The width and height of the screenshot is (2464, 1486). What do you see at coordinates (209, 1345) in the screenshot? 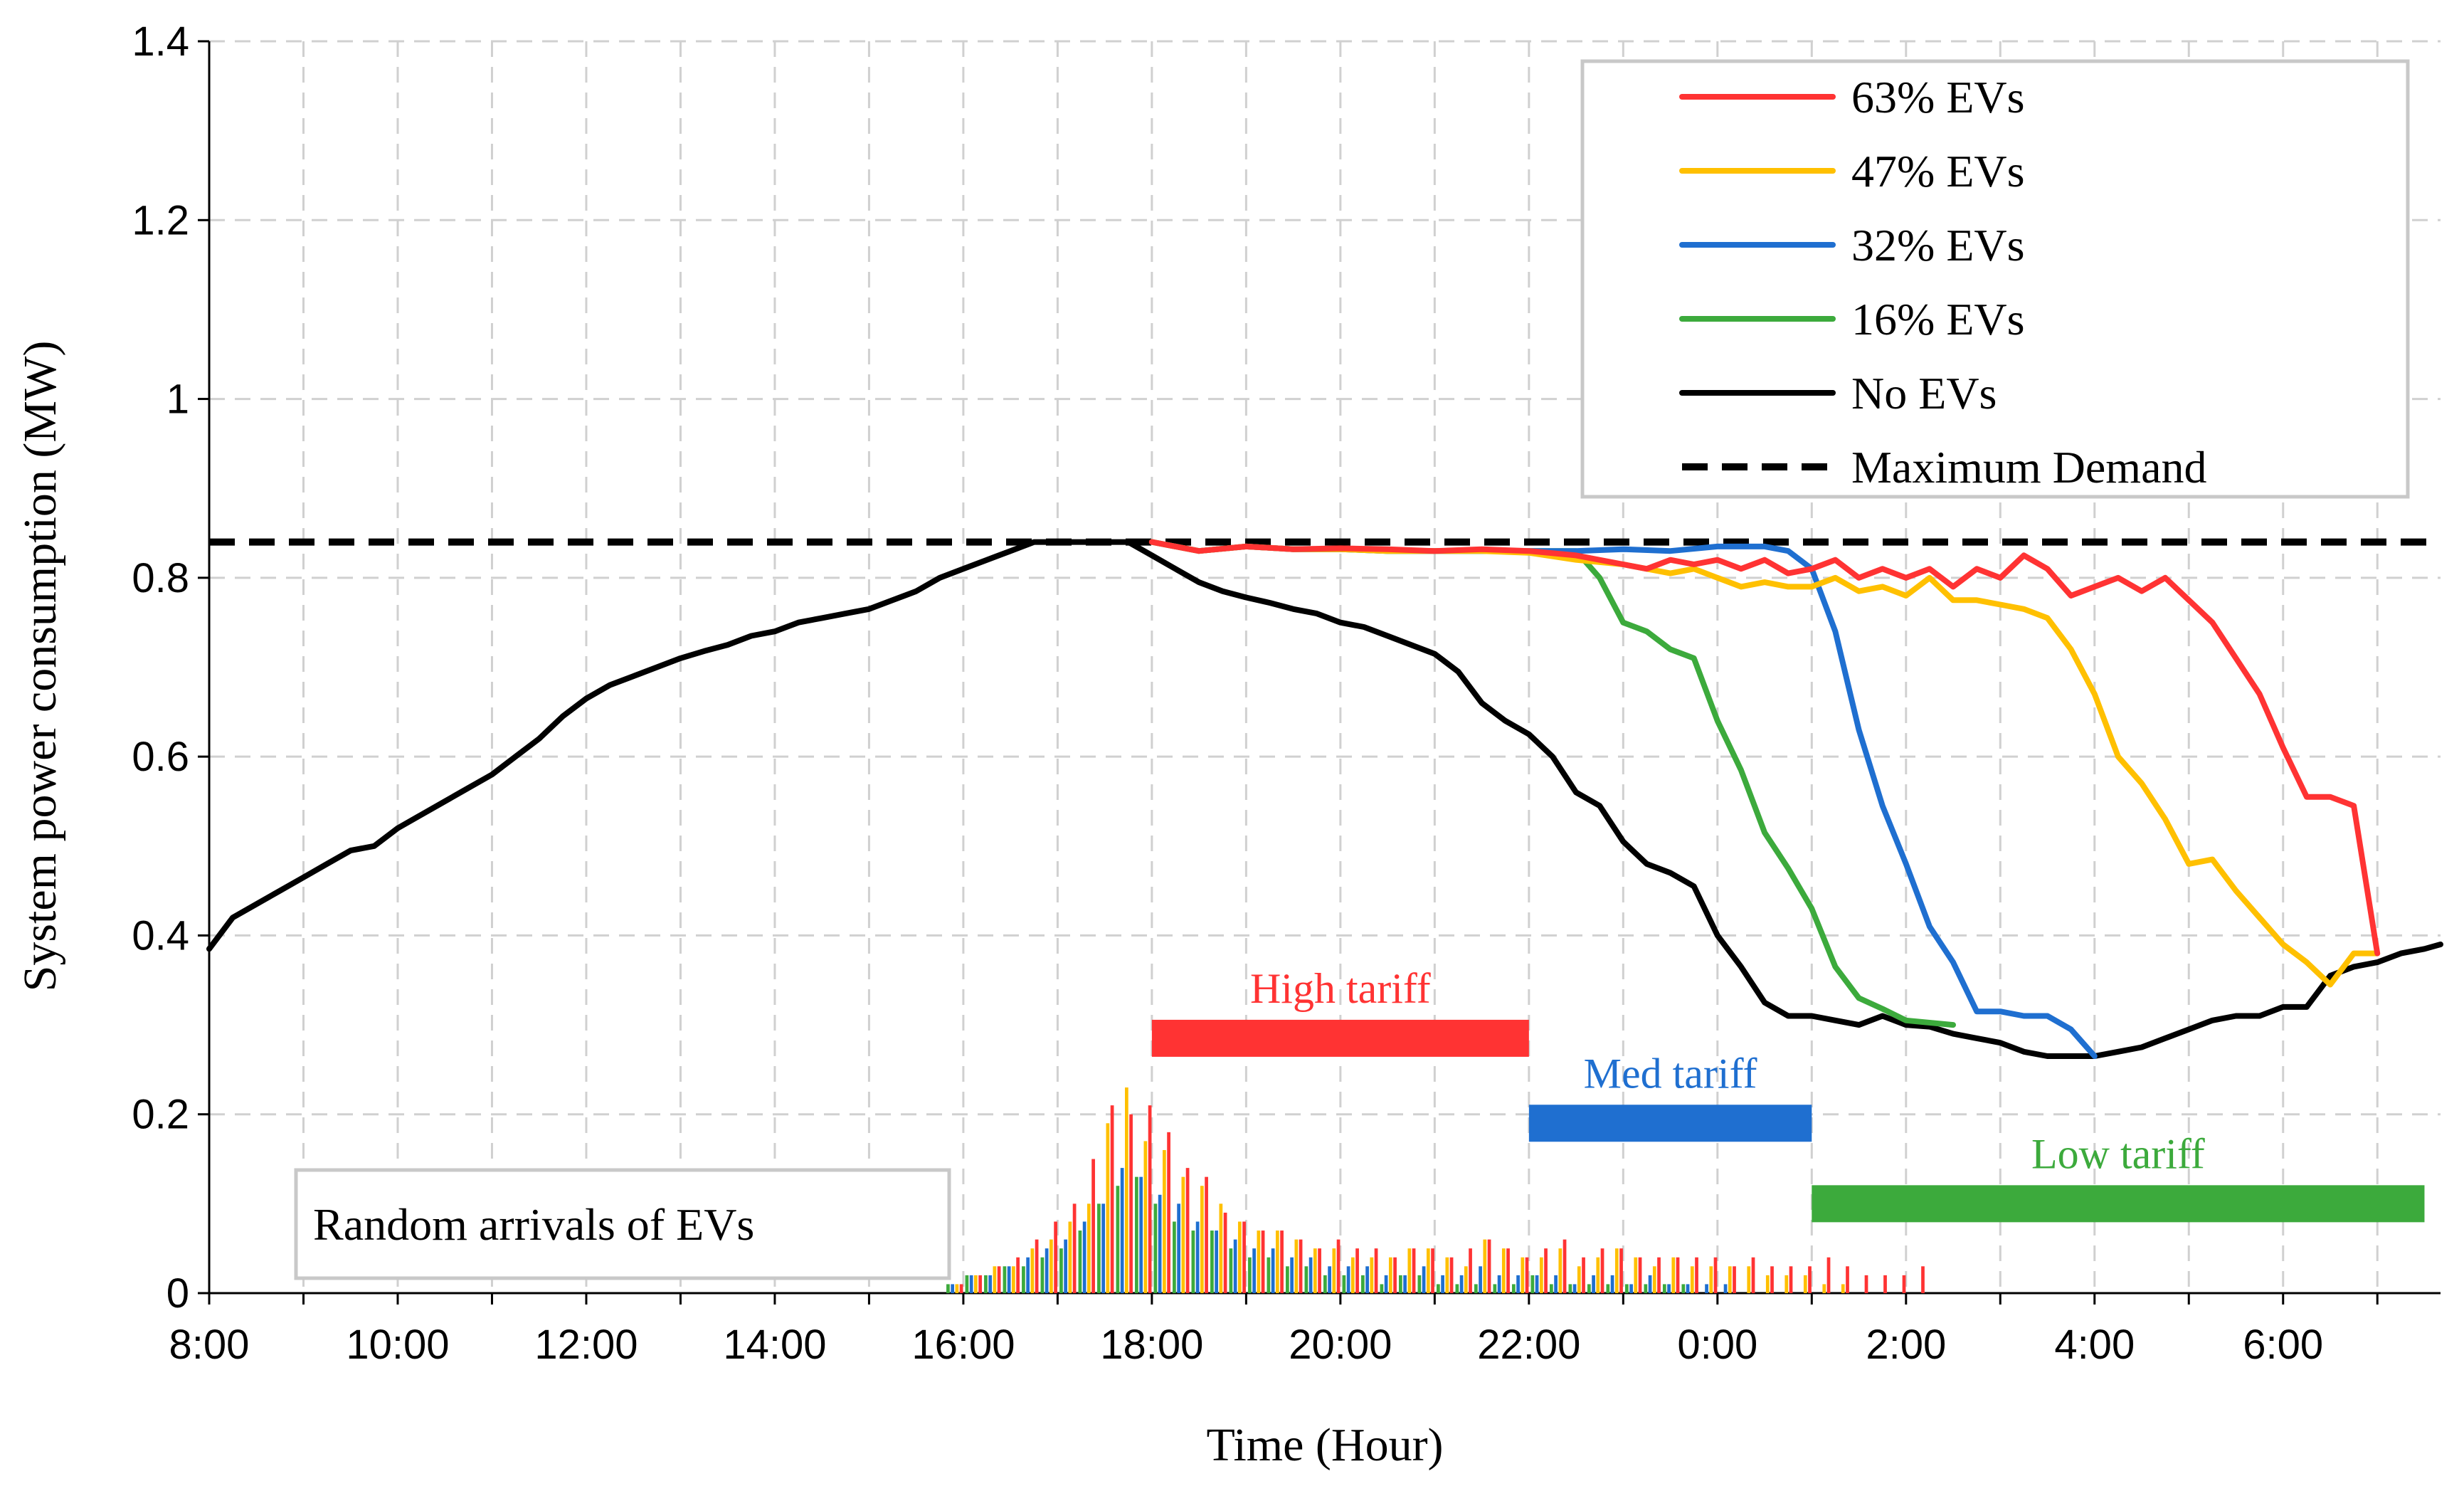
I see `x-tick-label: 8:00` at bounding box center [209, 1345].